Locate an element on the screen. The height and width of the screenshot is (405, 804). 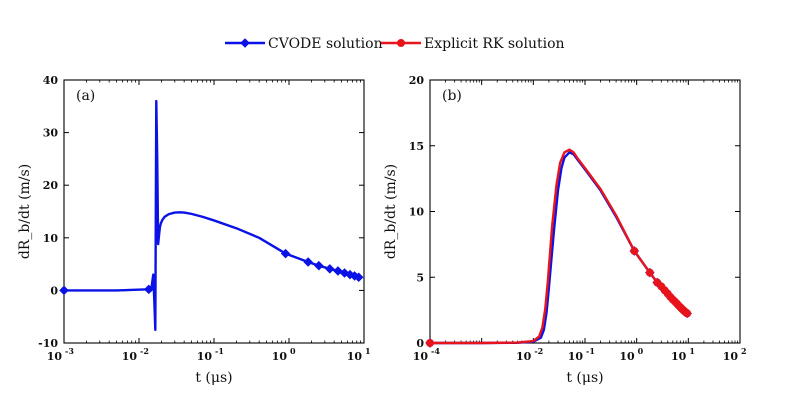
panel-label: (b) is located at coordinates (452, 96).